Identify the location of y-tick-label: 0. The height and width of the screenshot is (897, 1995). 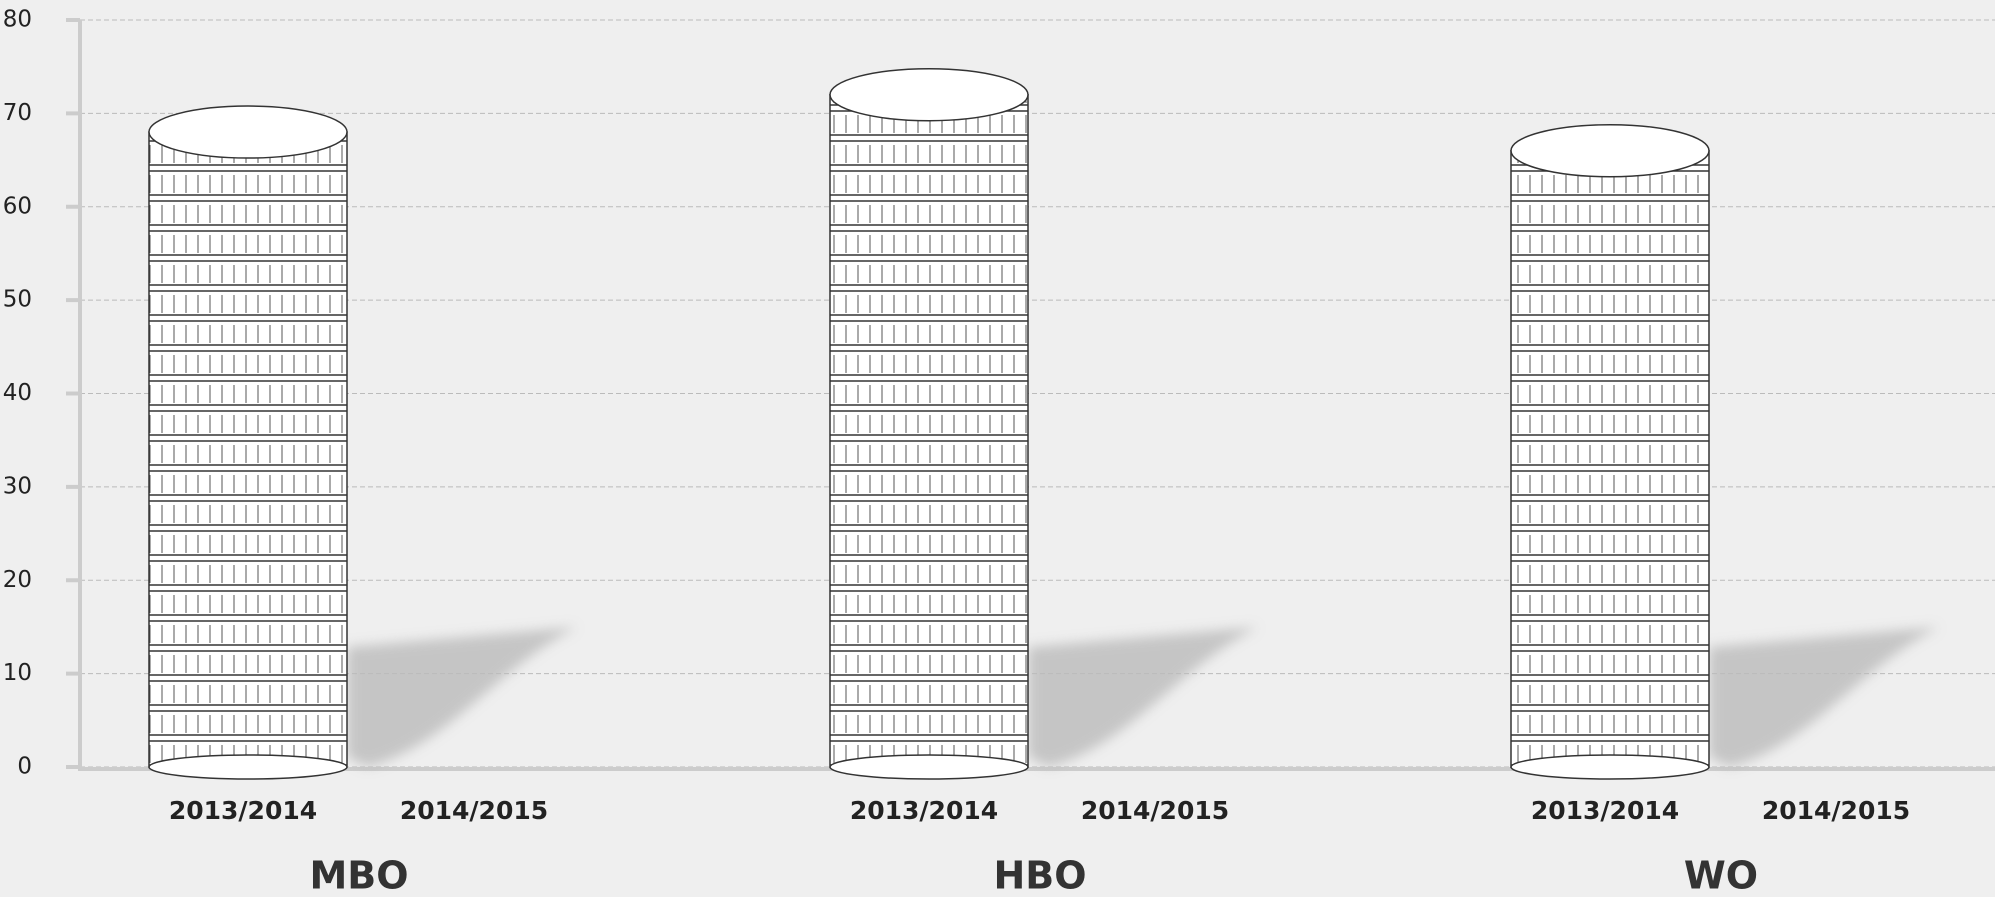
(24, 767).